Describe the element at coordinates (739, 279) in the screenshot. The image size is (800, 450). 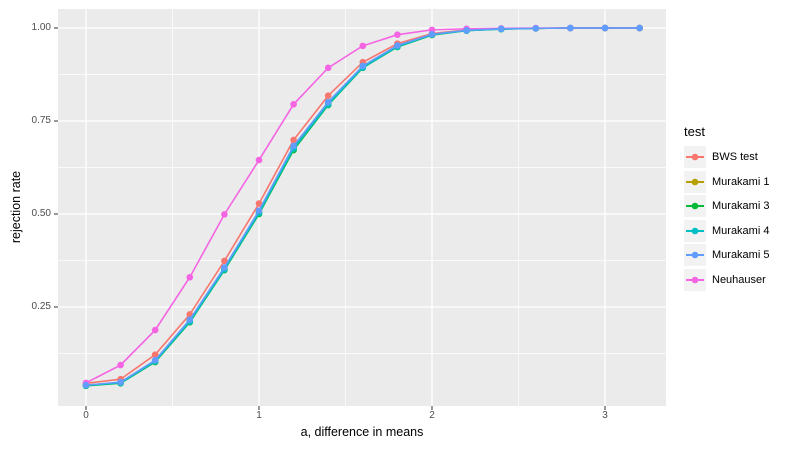
I see `legend-label: Neuhauser` at that location.